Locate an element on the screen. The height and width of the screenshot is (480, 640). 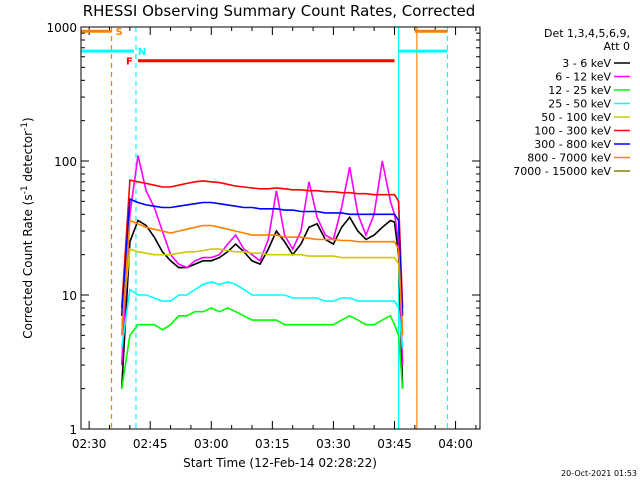
y-tick-labels: 1 10 100 1000 is located at coordinates (61, 229).